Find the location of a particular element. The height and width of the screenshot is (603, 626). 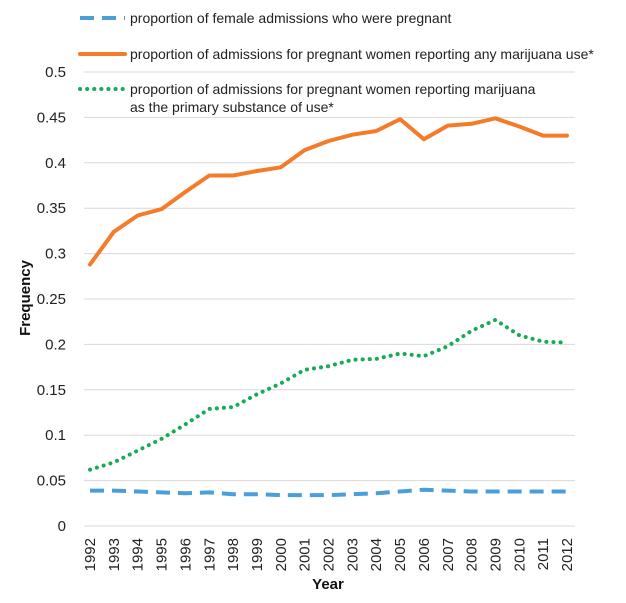

y-tick-label: 0 is located at coordinates (62, 526).